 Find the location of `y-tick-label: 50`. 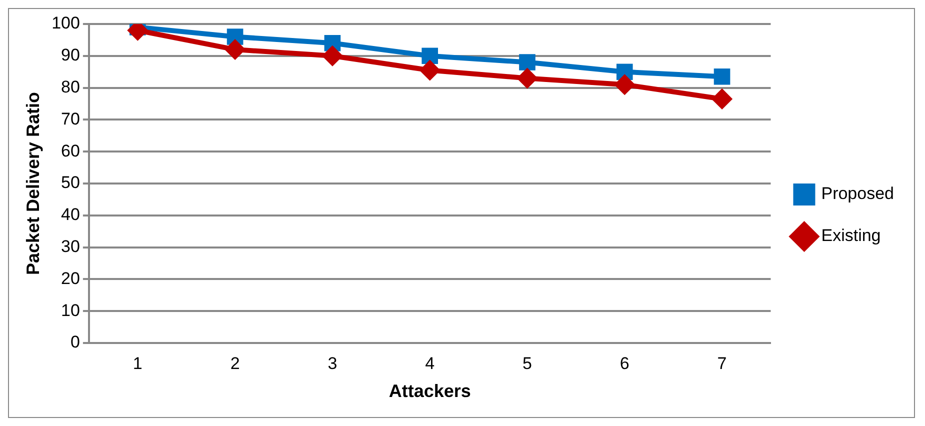

y-tick-label: 50 is located at coordinates (70, 182).